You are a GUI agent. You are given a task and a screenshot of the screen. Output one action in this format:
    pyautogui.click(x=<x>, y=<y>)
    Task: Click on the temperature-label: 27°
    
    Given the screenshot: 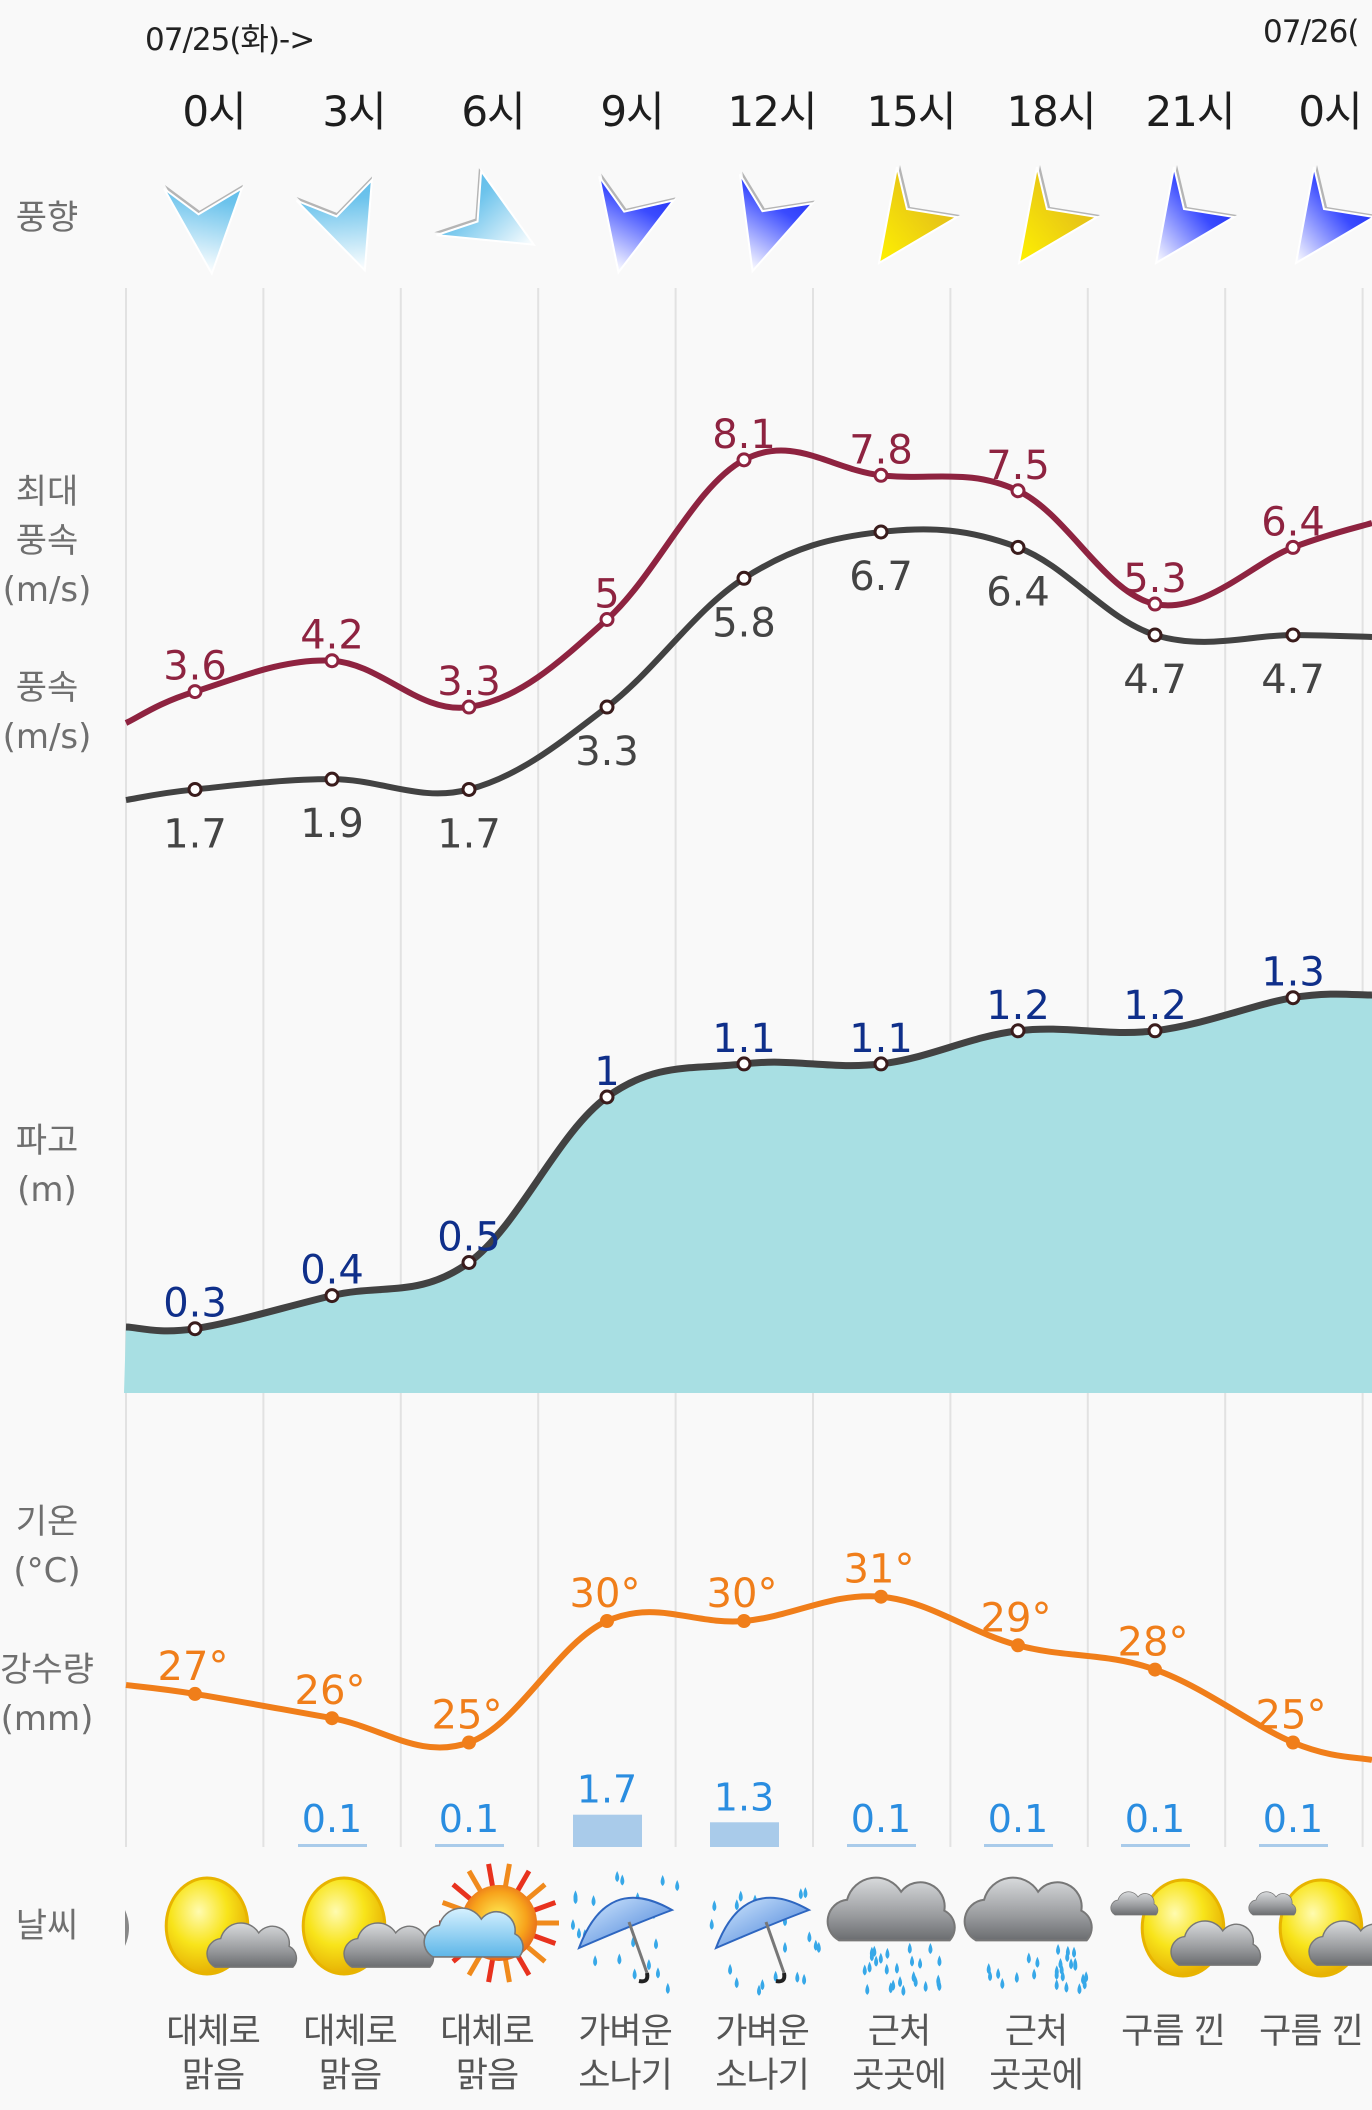 What is the action you would take?
    pyautogui.click(x=193, y=1667)
    